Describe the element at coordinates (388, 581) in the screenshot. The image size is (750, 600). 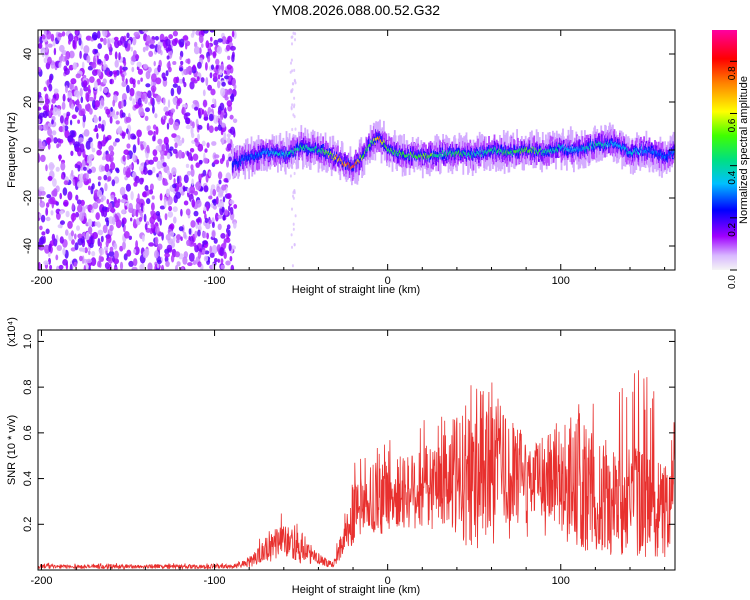
I see `snr-x-tick-label: 0` at that location.